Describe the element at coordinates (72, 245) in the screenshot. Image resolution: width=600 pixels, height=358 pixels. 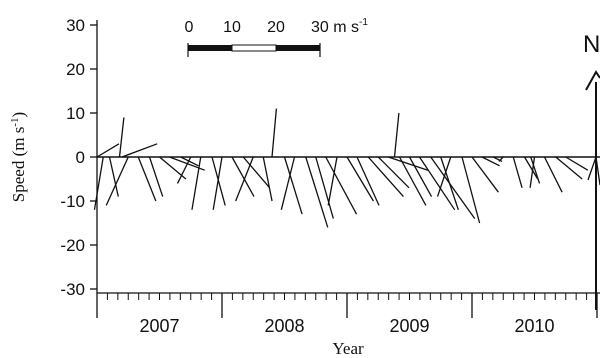
I see `y-tick-label: -20` at that location.